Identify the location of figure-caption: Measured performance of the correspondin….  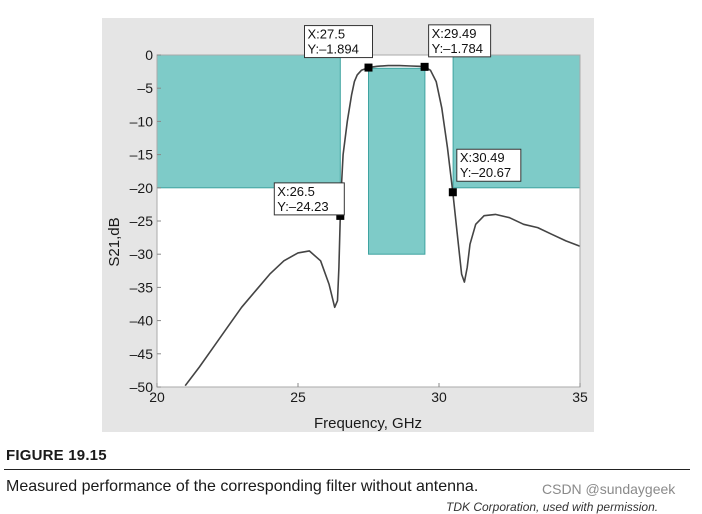
(242, 486).